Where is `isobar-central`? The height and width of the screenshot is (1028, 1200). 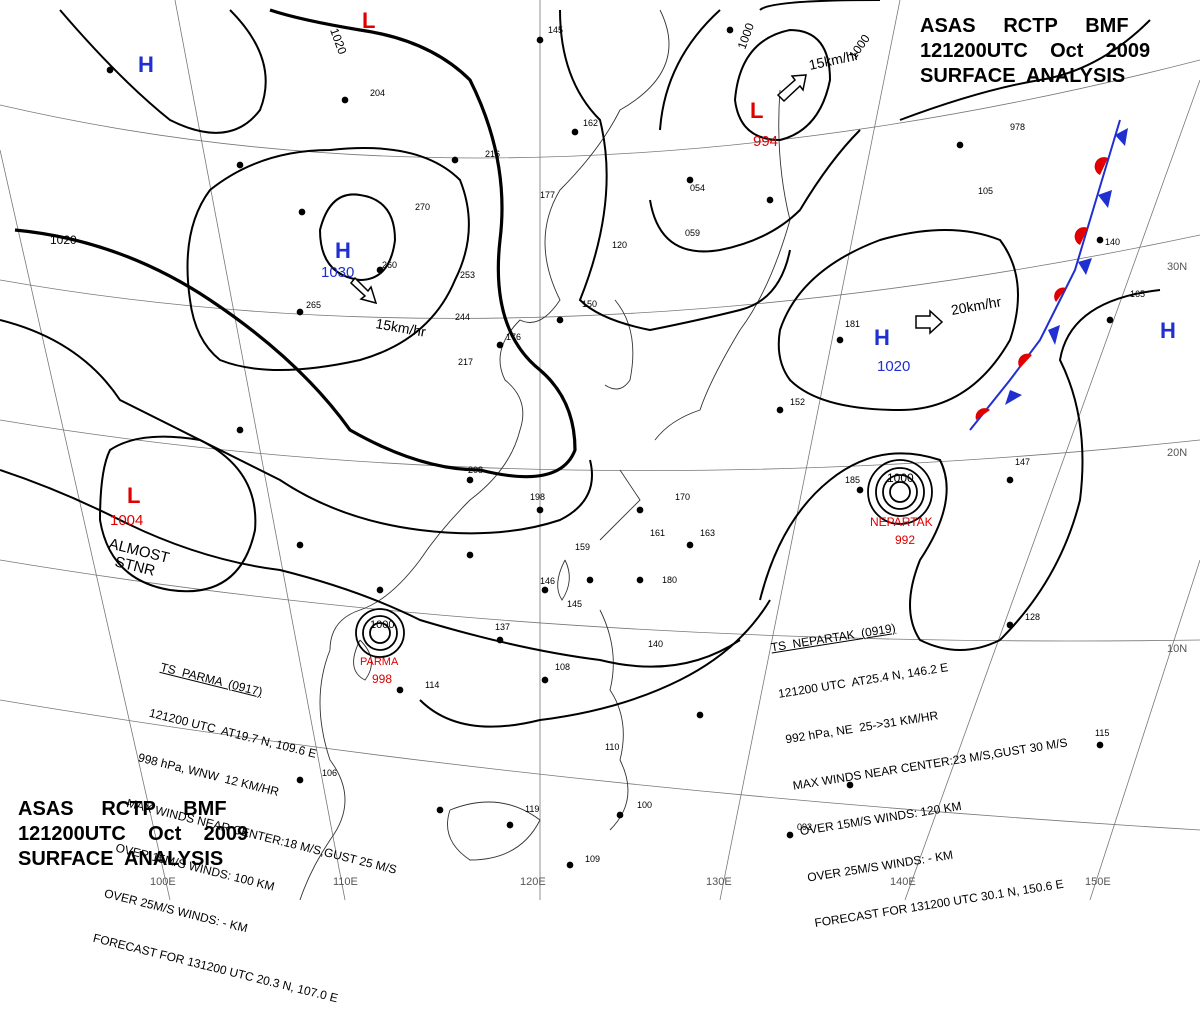 isobar-central is located at coordinates (296, 427).